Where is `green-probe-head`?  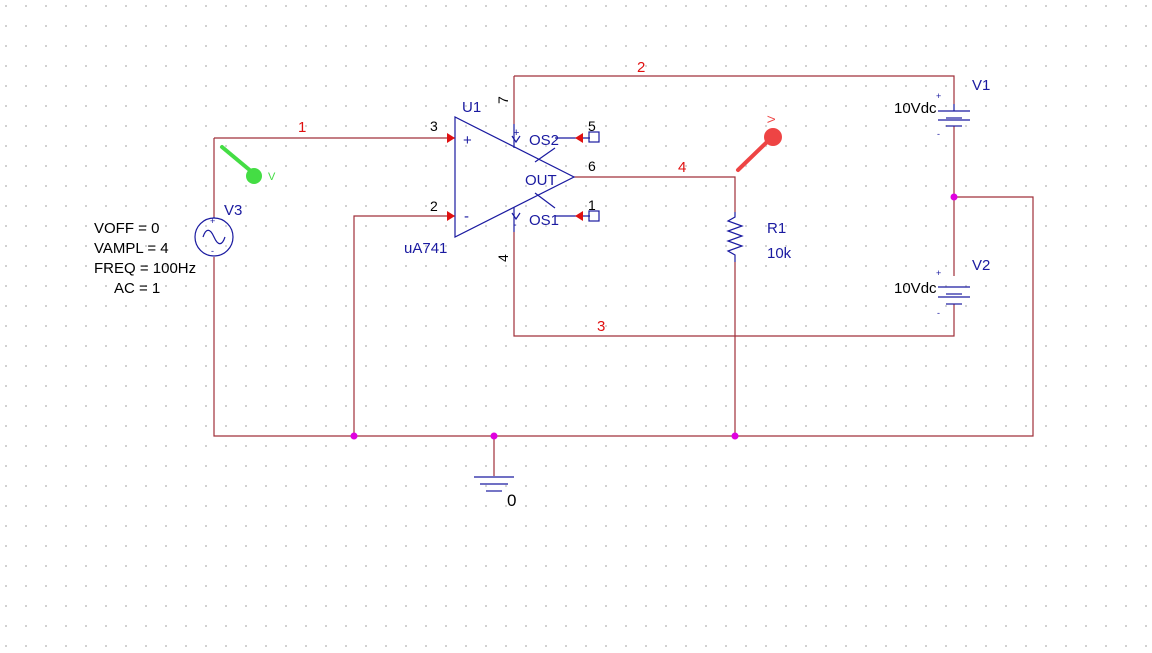
green-probe-head is located at coordinates (254, 176).